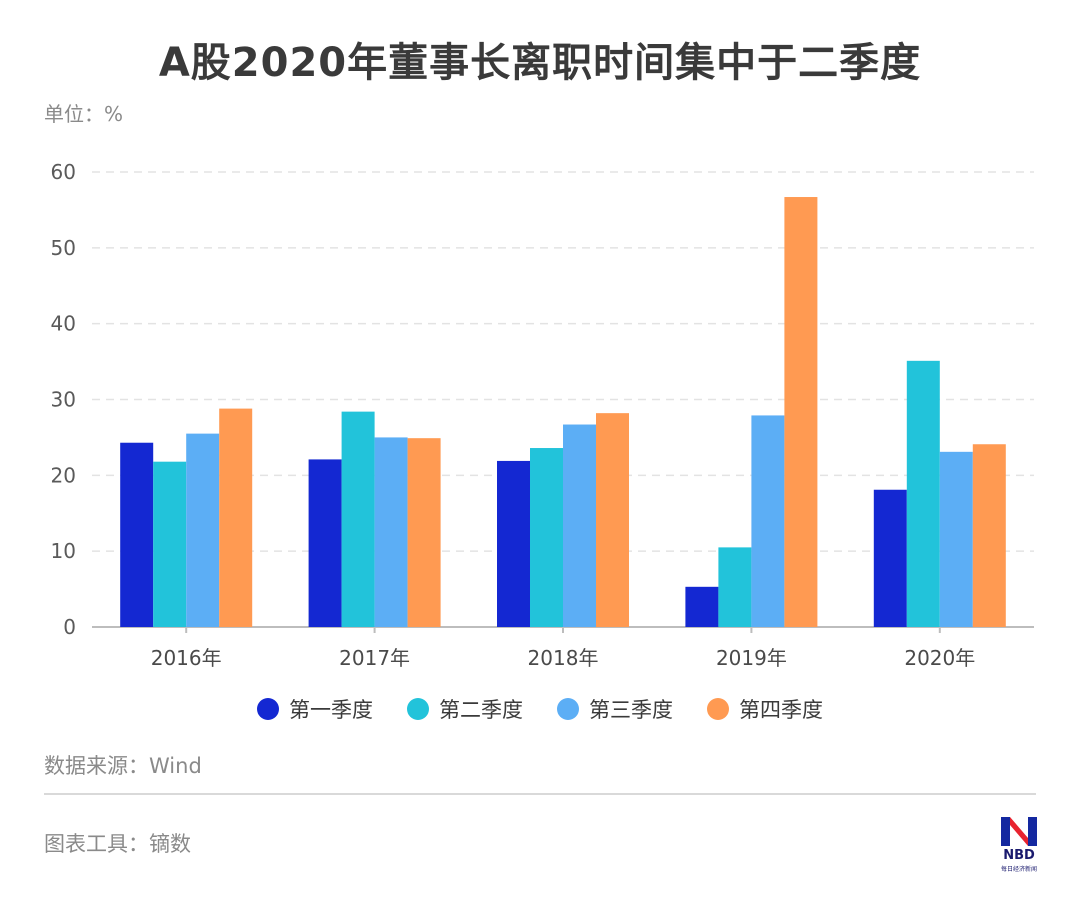 This screenshot has width=1080, height=898. I want to click on nbd-logo: NBD 每日经济新闻, so click(1019, 845).